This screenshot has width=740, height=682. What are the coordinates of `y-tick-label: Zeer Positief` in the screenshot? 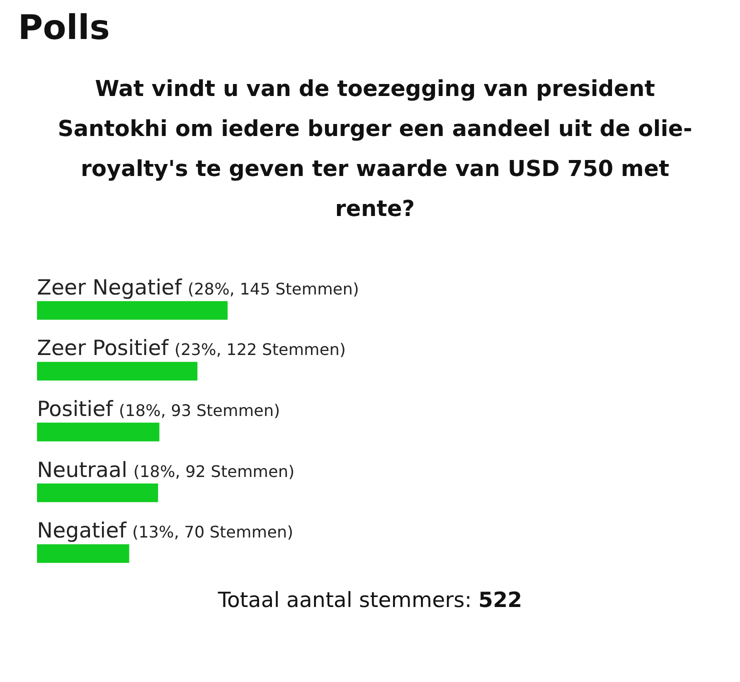 It's located at (103, 348).